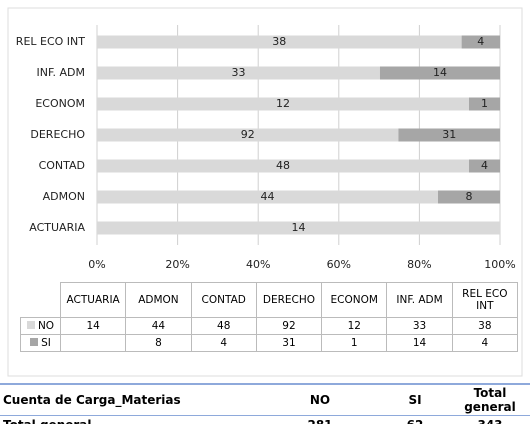  Describe the element at coordinates (40, 300) in the screenshot. I see `blank-cell` at that location.